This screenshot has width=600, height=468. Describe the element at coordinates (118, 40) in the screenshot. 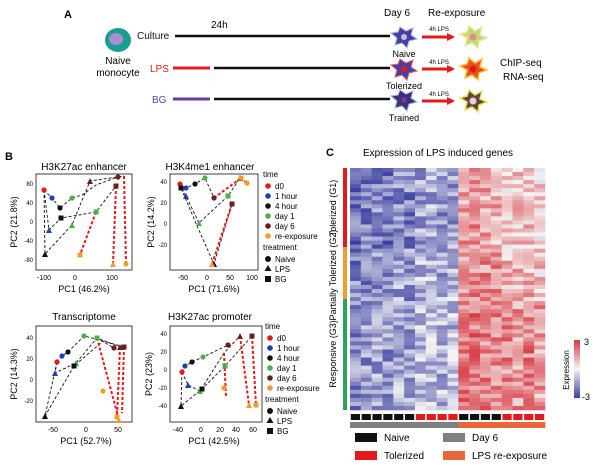

I see `monocyte-cell-icon` at that location.